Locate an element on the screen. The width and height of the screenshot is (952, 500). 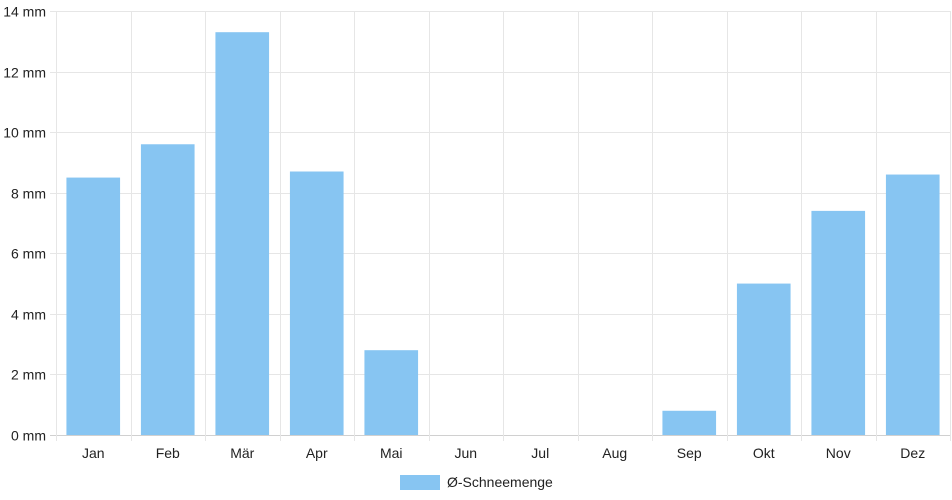
x-axis: Jan Feb Mär Apr Mai Jun Jul Aug Sep Okt Nov Dez is located at coordinates (503, 453).